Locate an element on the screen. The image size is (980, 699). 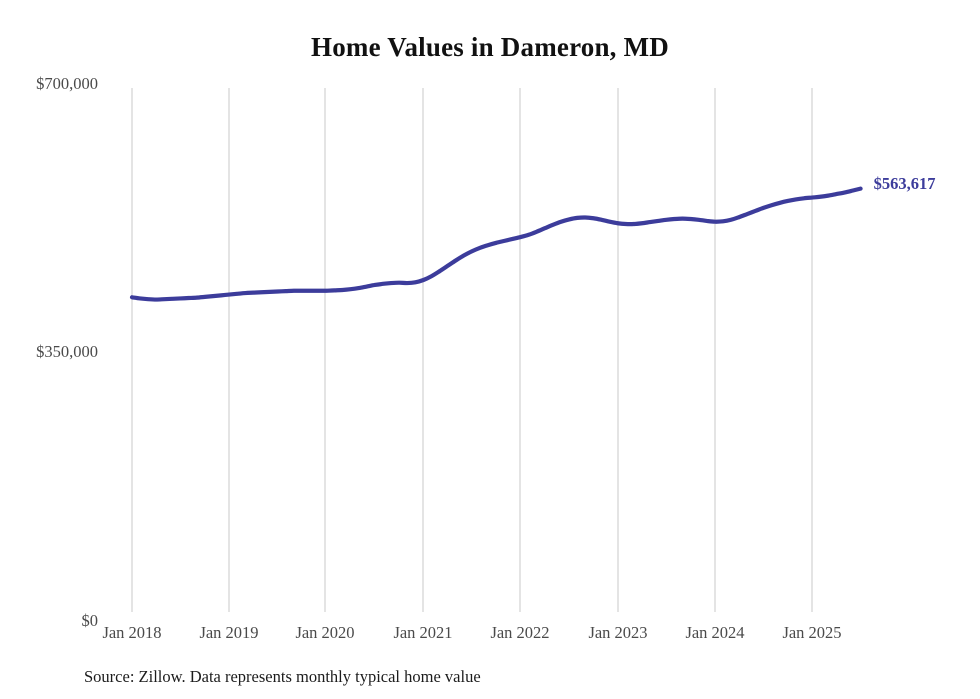
x-tick-label: Jan 2019 is located at coordinates (229, 632).